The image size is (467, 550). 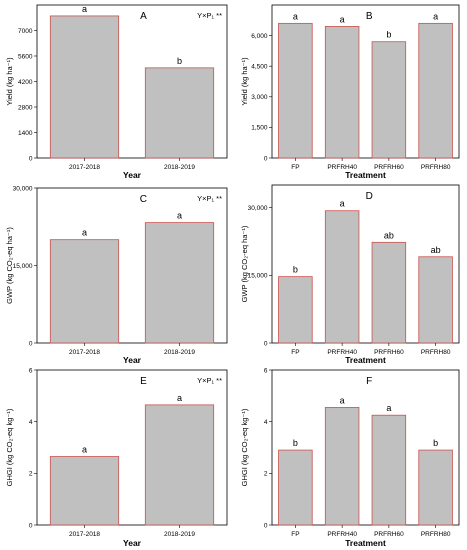 I want to click on panel-d-xtick-label: PRFRH60, so click(x=389, y=352).